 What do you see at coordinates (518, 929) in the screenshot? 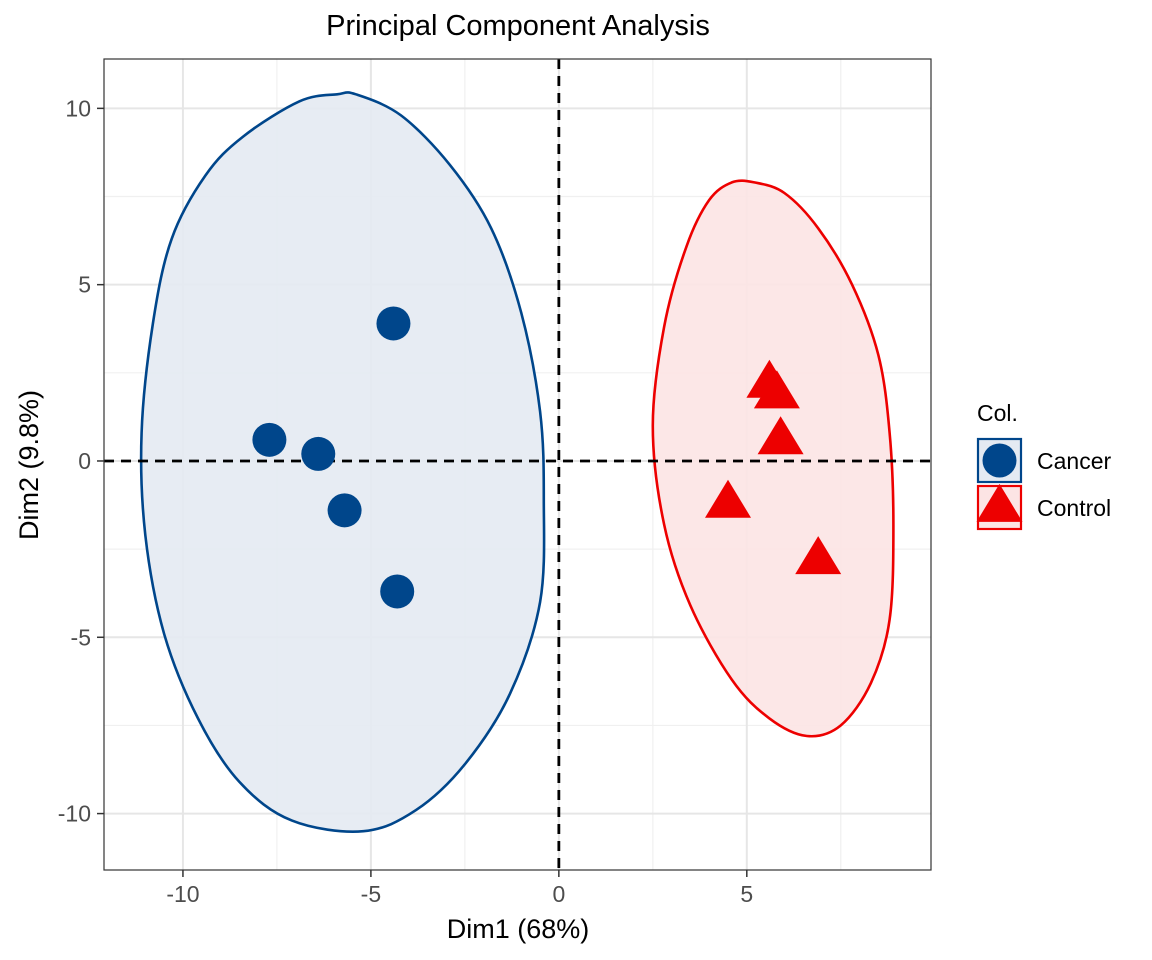
I see `x-axis-title: Dim1 (68%)` at bounding box center [518, 929].